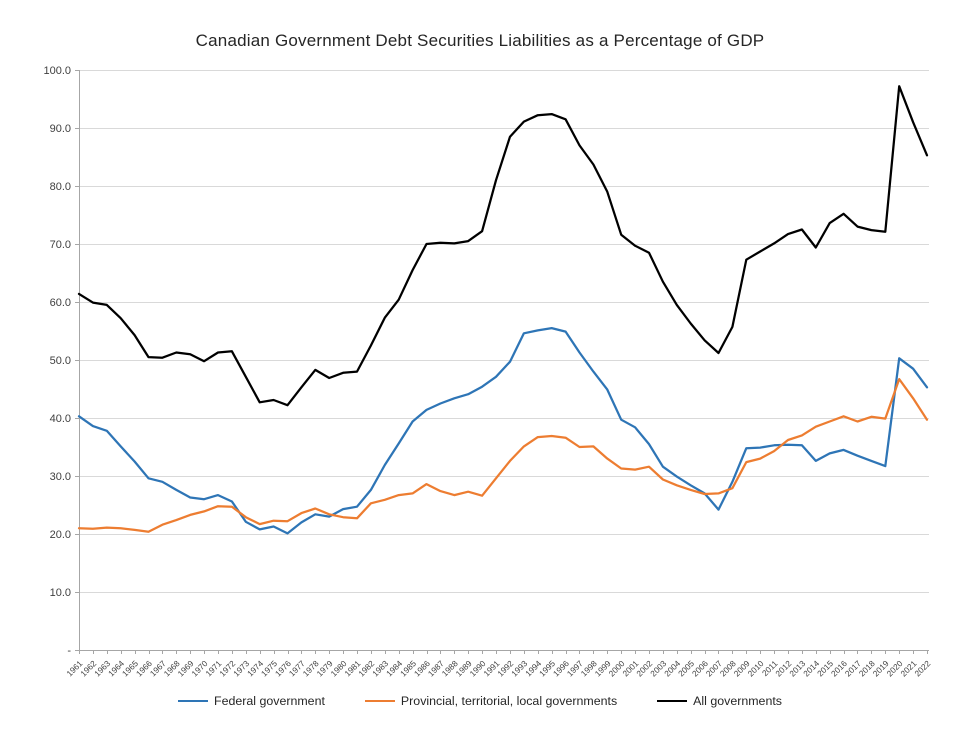  Describe the element at coordinates (60, 303) in the screenshot. I see `y-axis-label: 60.0` at that location.